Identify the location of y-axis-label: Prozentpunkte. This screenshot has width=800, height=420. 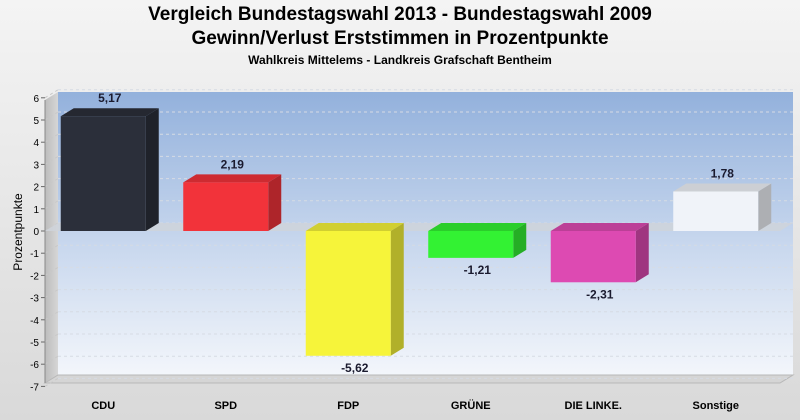
(18, 232).